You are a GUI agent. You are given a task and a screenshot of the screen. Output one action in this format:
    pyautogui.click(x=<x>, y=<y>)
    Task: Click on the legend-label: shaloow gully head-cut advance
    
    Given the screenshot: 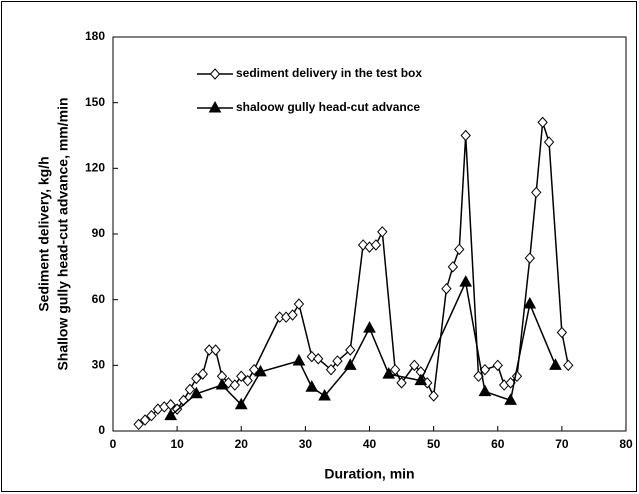 What is the action you would take?
    pyautogui.click(x=328, y=107)
    